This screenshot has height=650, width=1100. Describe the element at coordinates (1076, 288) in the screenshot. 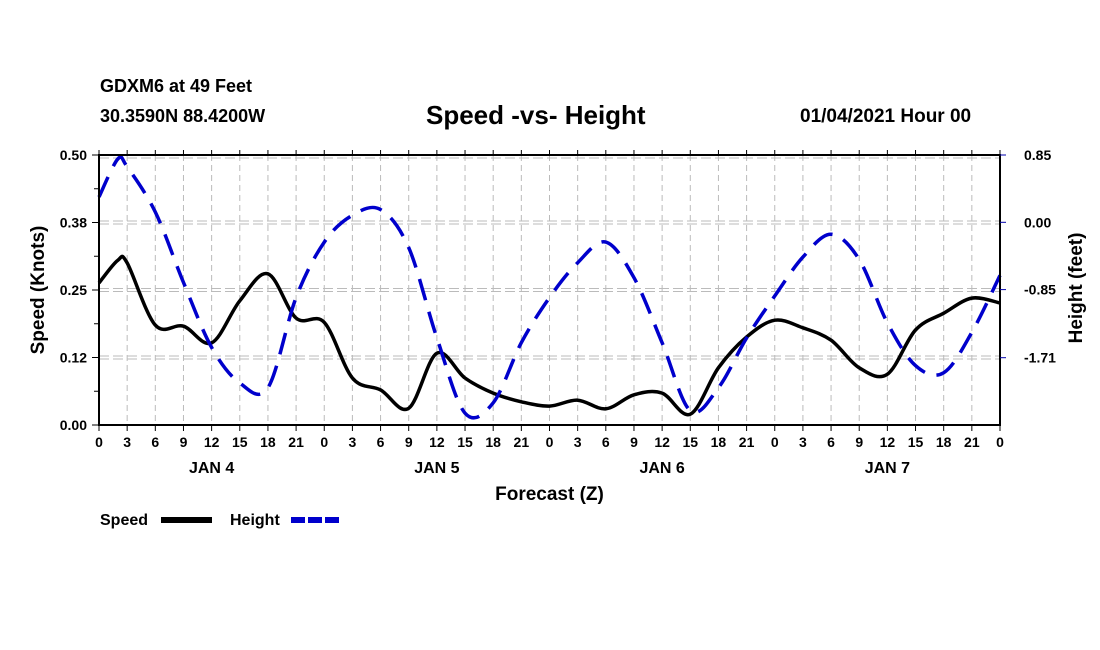

I see `y2-axis-title: Height (feet)` at that location.